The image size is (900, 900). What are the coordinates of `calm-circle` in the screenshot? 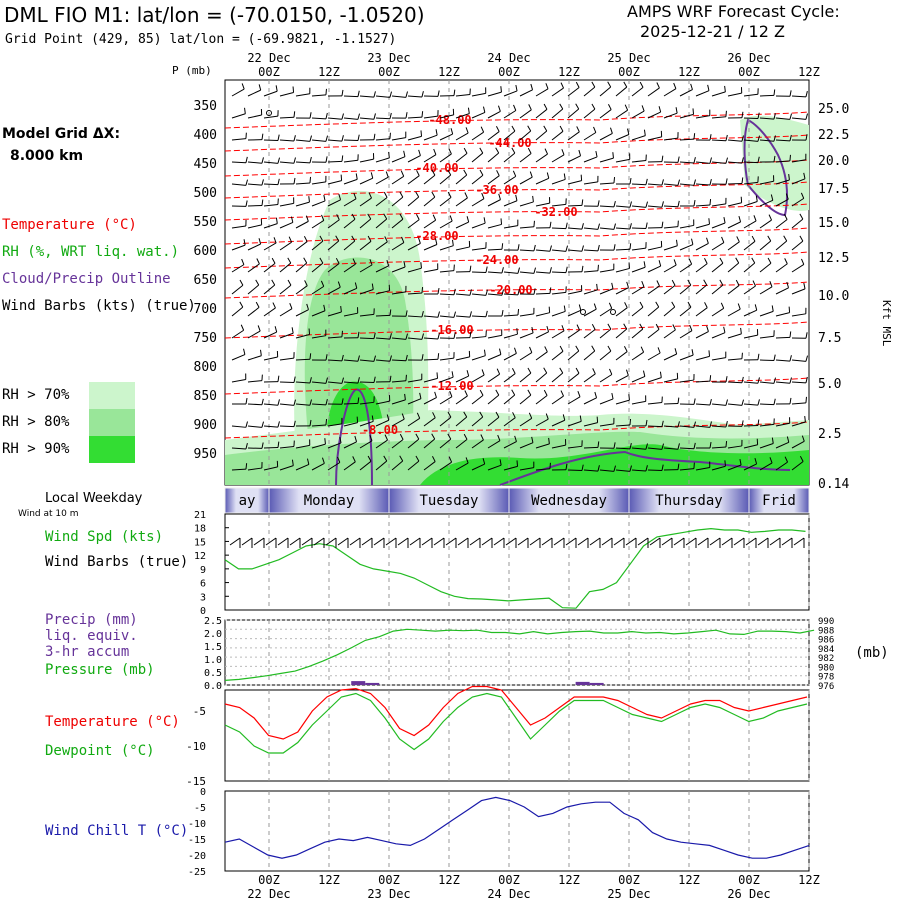 It's located at (583, 312).